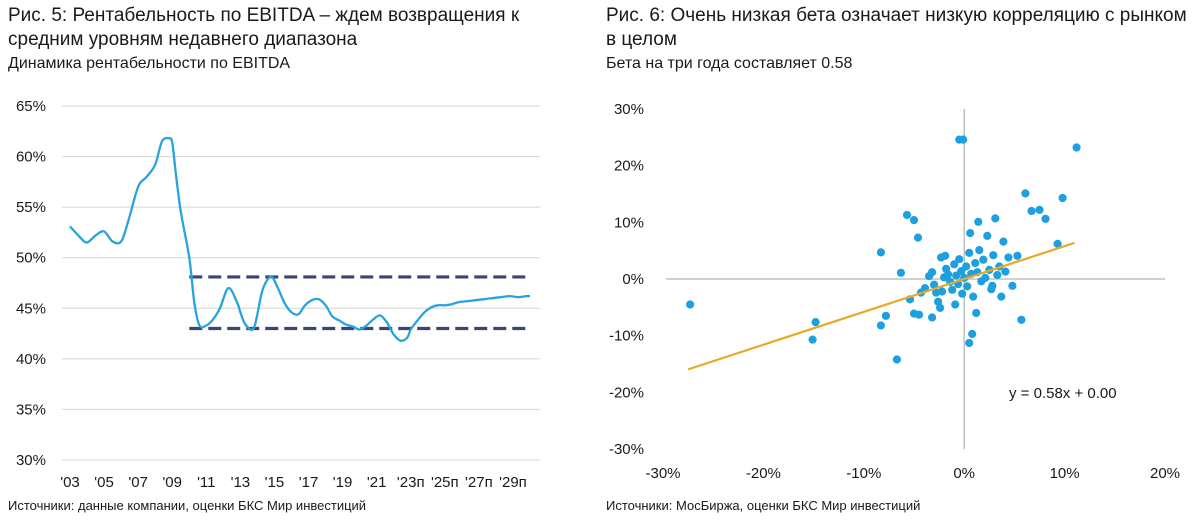 The image size is (1200, 521). Describe the element at coordinates (729, 63) in the screenshot. I see `chart-subtitle: Бета на три года составляет 0.58` at that location.